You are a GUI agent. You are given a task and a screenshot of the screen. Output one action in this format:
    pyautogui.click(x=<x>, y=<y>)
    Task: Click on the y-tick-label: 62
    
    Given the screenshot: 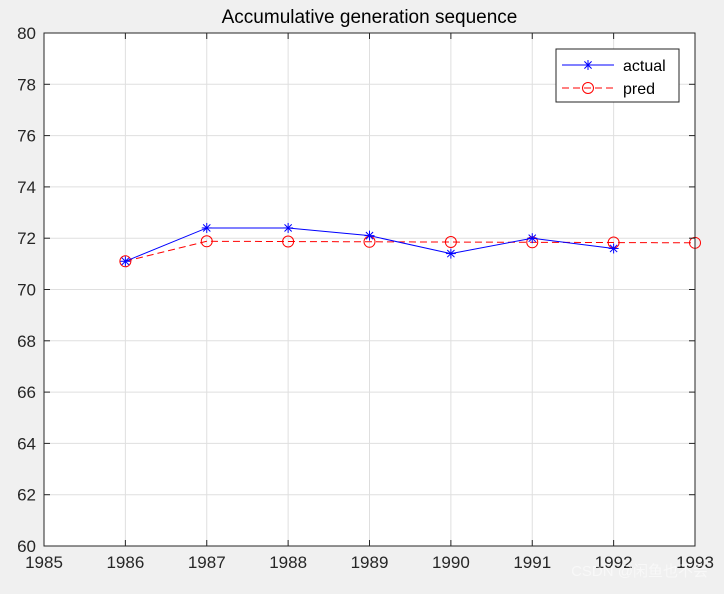 What is the action you would take?
    pyautogui.click(x=26, y=495)
    